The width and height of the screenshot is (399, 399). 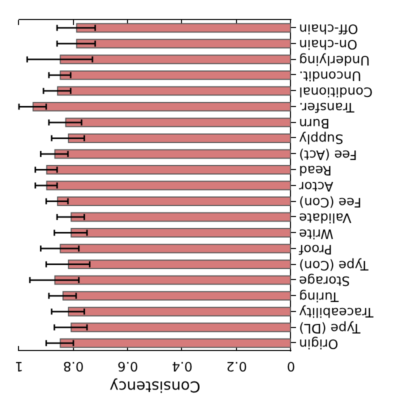 What do you see at coordinates (321, 138) in the screenshot?
I see `y-tick-label: Supply` at bounding box center [321, 138].